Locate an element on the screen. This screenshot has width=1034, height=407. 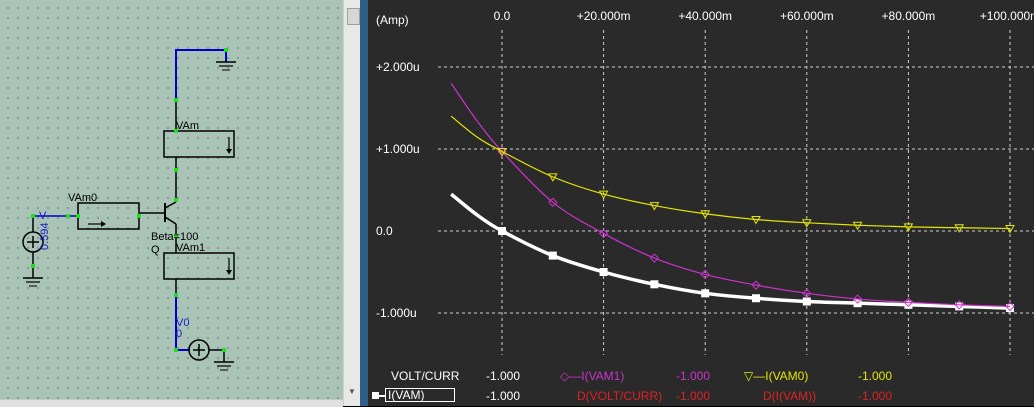
label-vam1: VAm1 is located at coordinates (191, 248).